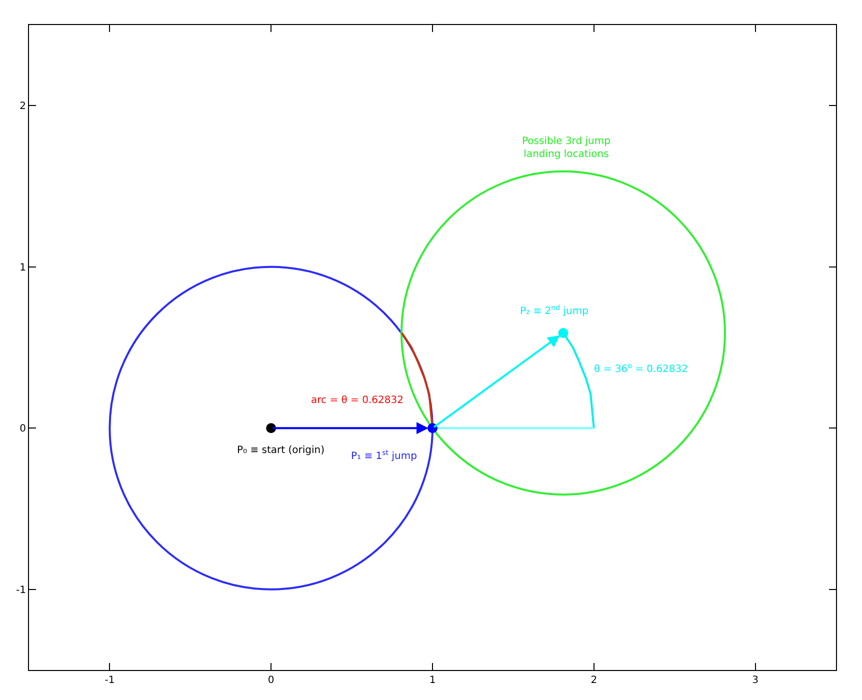 This screenshot has width=862, height=700. Describe the element at coordinates (23, 429) in the screenshot. I see `y-tick-label: 0` at that location.